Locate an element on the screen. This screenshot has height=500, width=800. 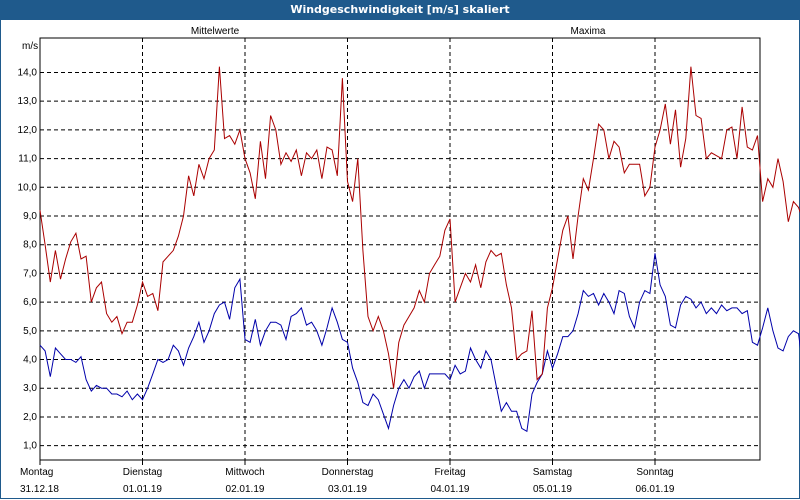
x-tick-day: Montag is located at coordinates (36, 472).